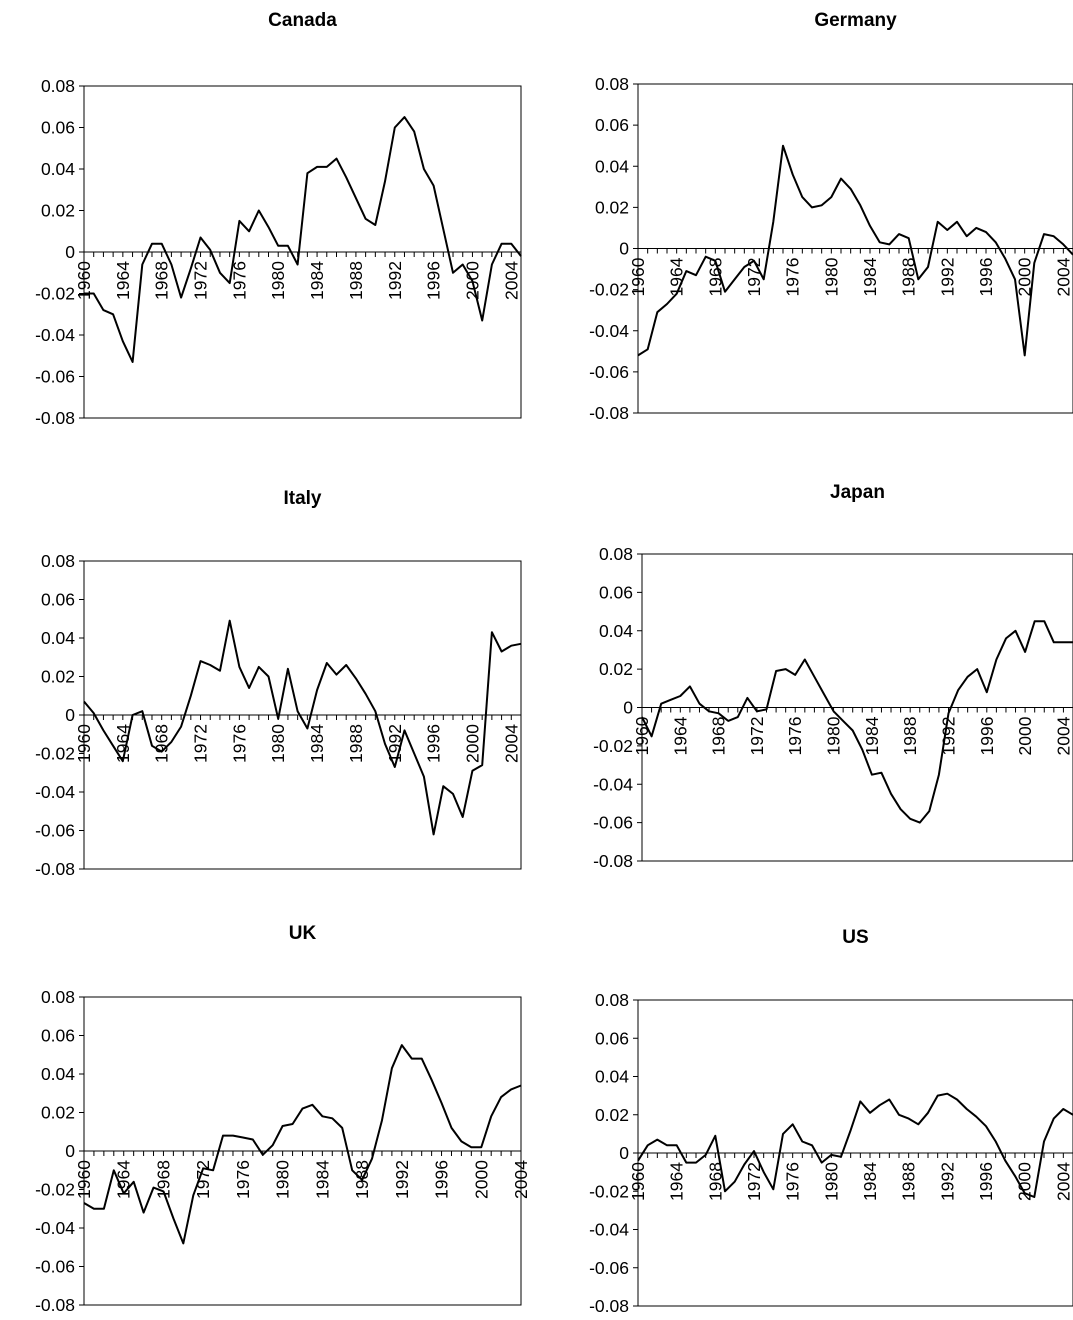 The width and height of the screenshot is (1073, 1320). What do you see at coordinates (302, 498) in the screenshot?
I see `chart-title: Italy` at bounding box center [302, 498].